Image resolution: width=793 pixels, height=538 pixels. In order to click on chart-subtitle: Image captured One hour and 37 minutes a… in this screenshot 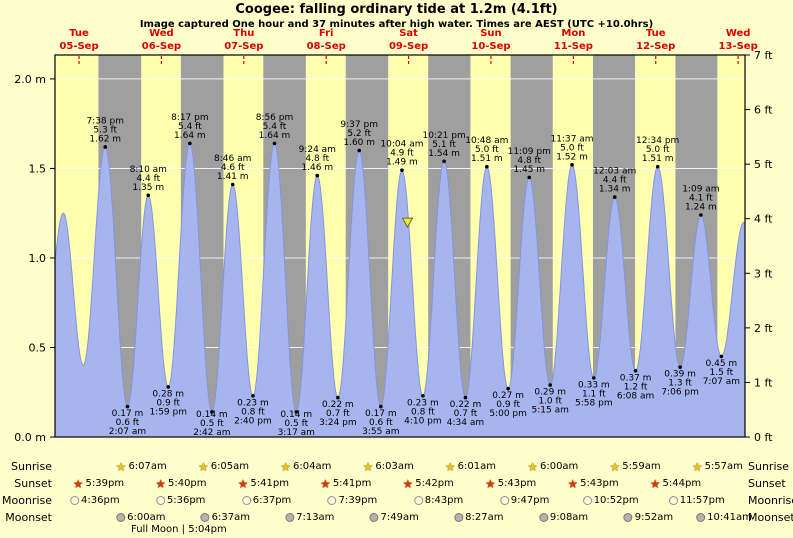, I will do `click(396, 24)`.